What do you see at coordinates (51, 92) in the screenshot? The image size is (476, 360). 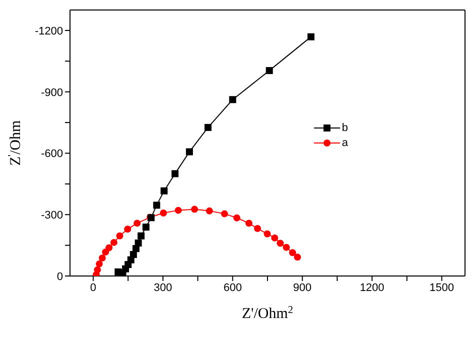 I see `y-tick-label: -900` at bounding box center [51, 92].